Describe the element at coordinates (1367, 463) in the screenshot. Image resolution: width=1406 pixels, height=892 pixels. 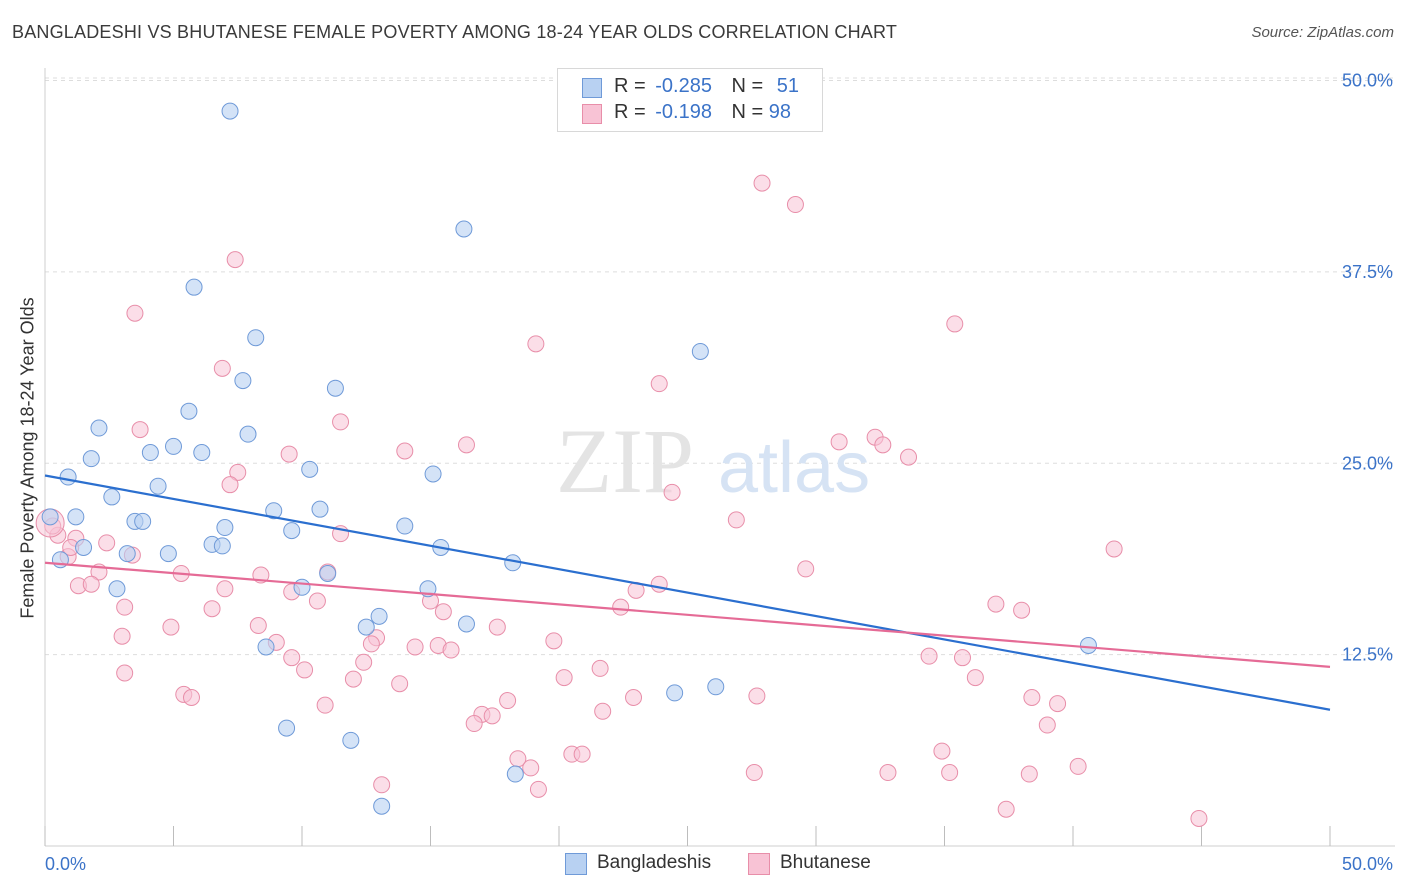
I see `y-tick-label: 25.0%` at that location.